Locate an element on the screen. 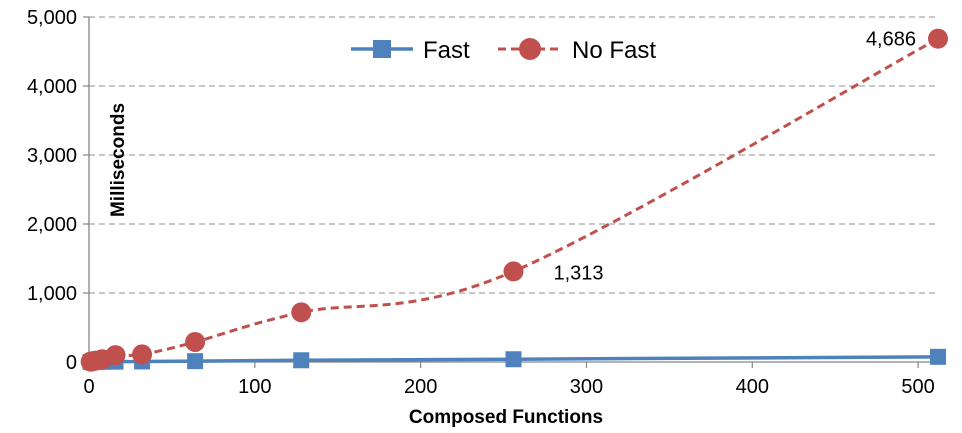  series-fast is located at coordinates (514, 359).